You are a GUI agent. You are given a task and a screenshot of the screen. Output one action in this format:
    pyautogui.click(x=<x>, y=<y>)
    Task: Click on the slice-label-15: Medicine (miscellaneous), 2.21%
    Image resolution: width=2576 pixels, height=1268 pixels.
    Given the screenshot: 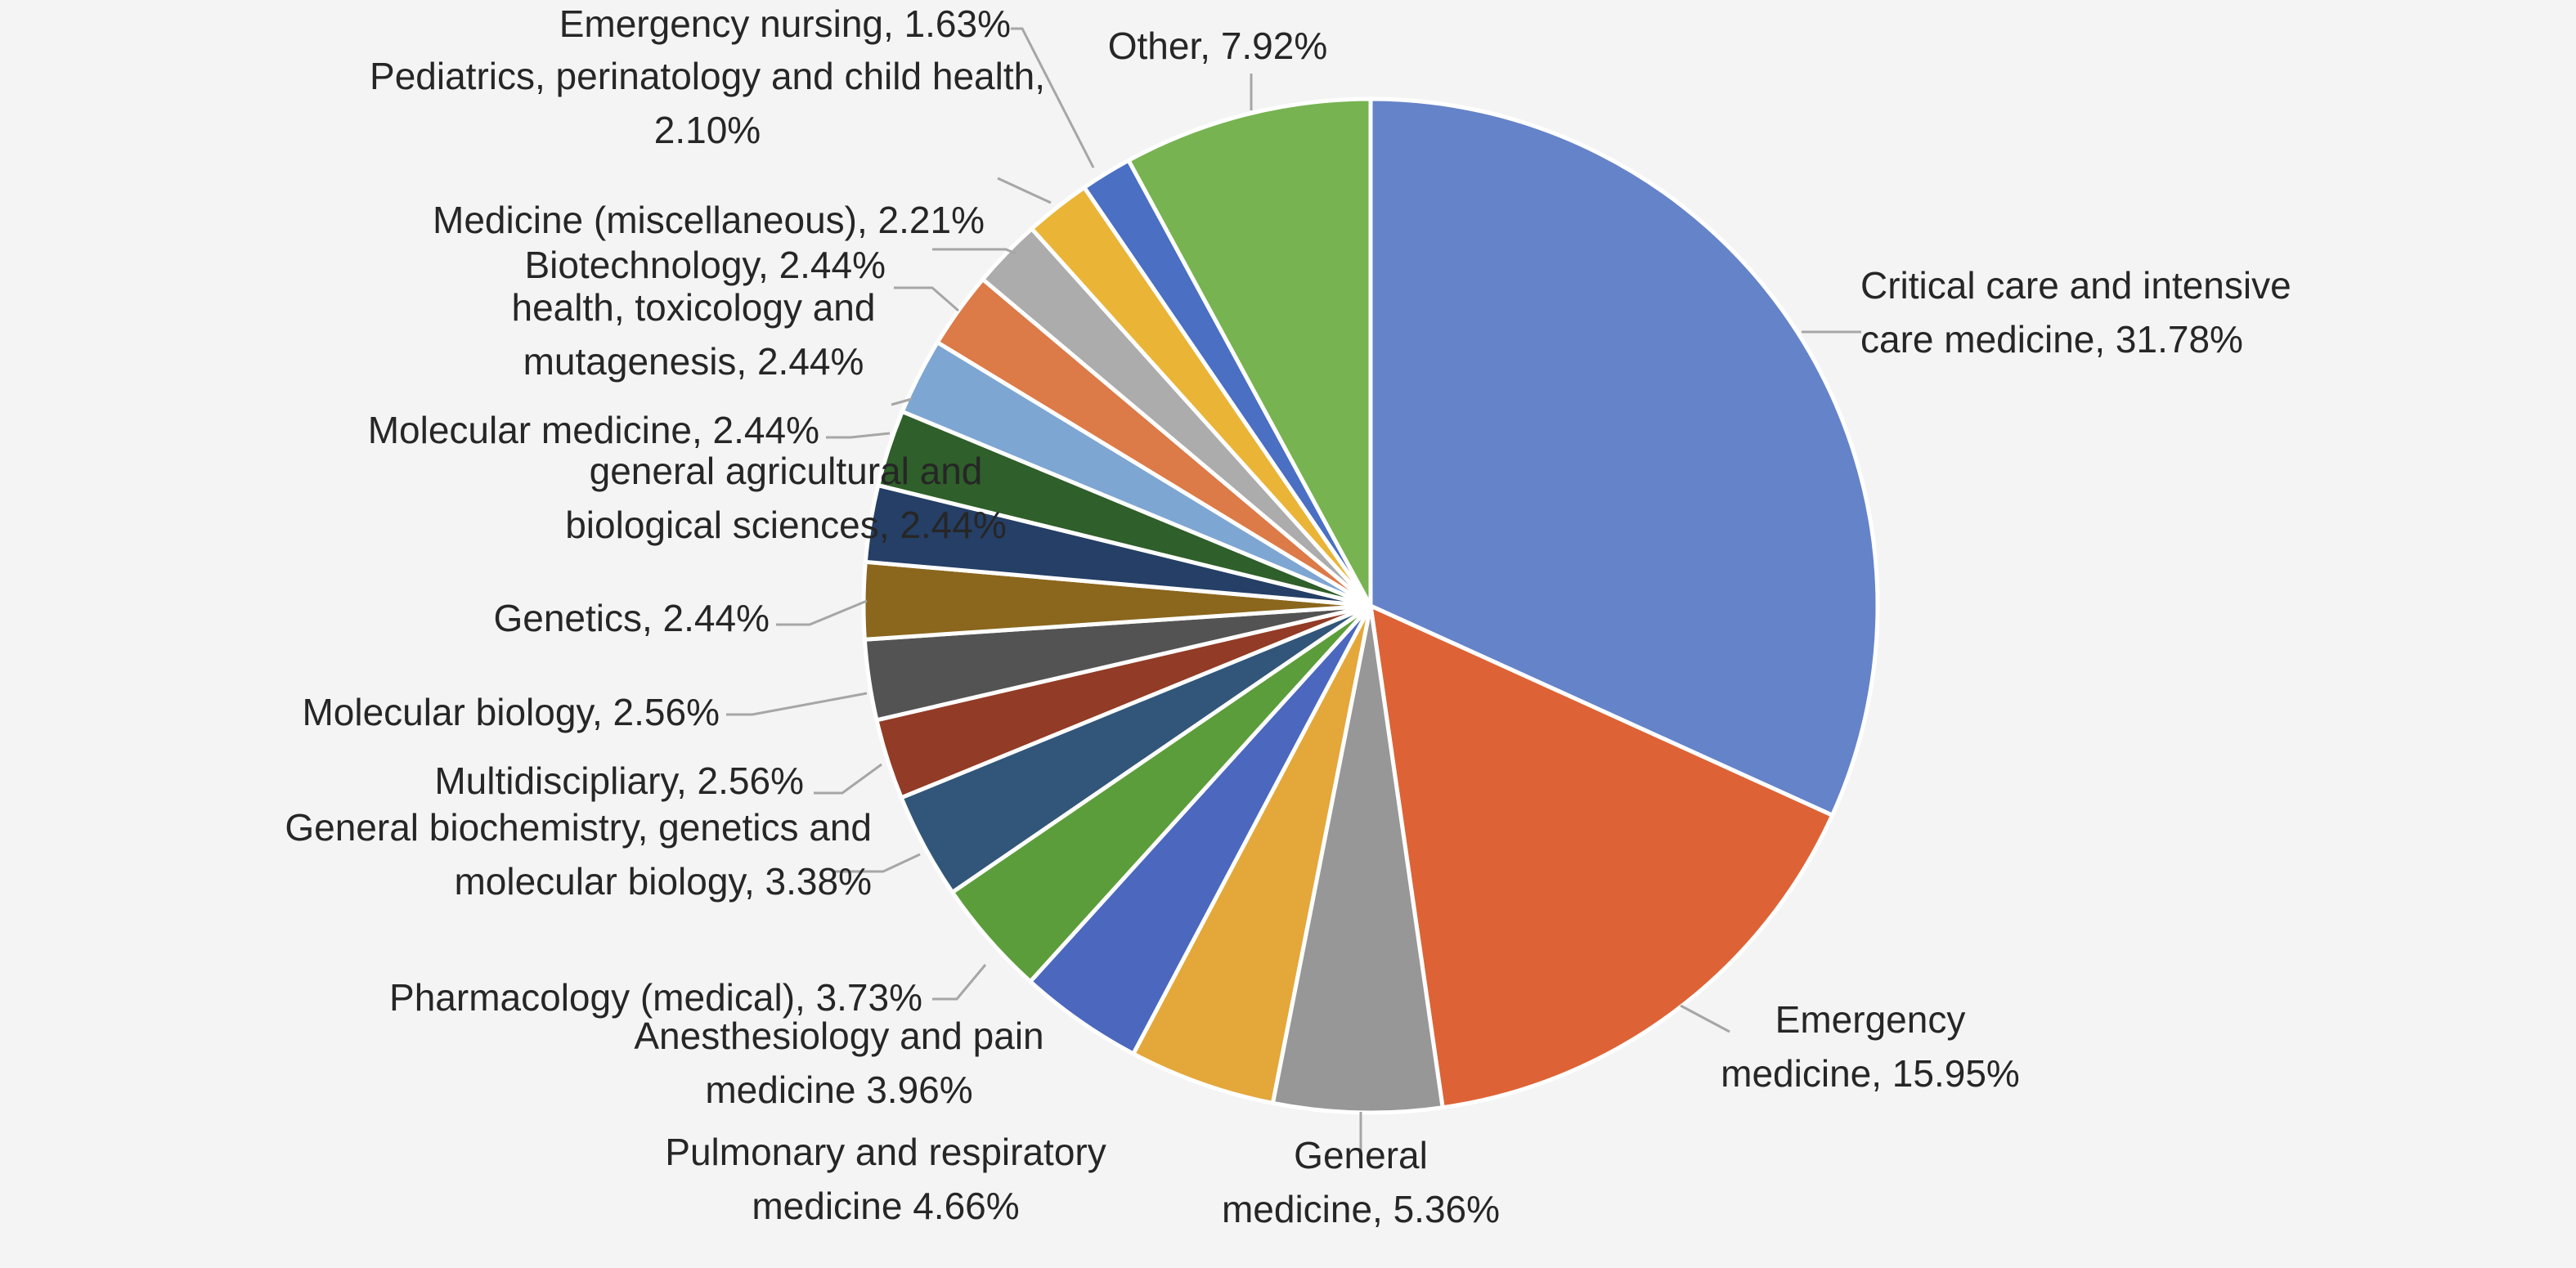 What is the action you would take?
    pyautogui.click(x=709, y=220)
    